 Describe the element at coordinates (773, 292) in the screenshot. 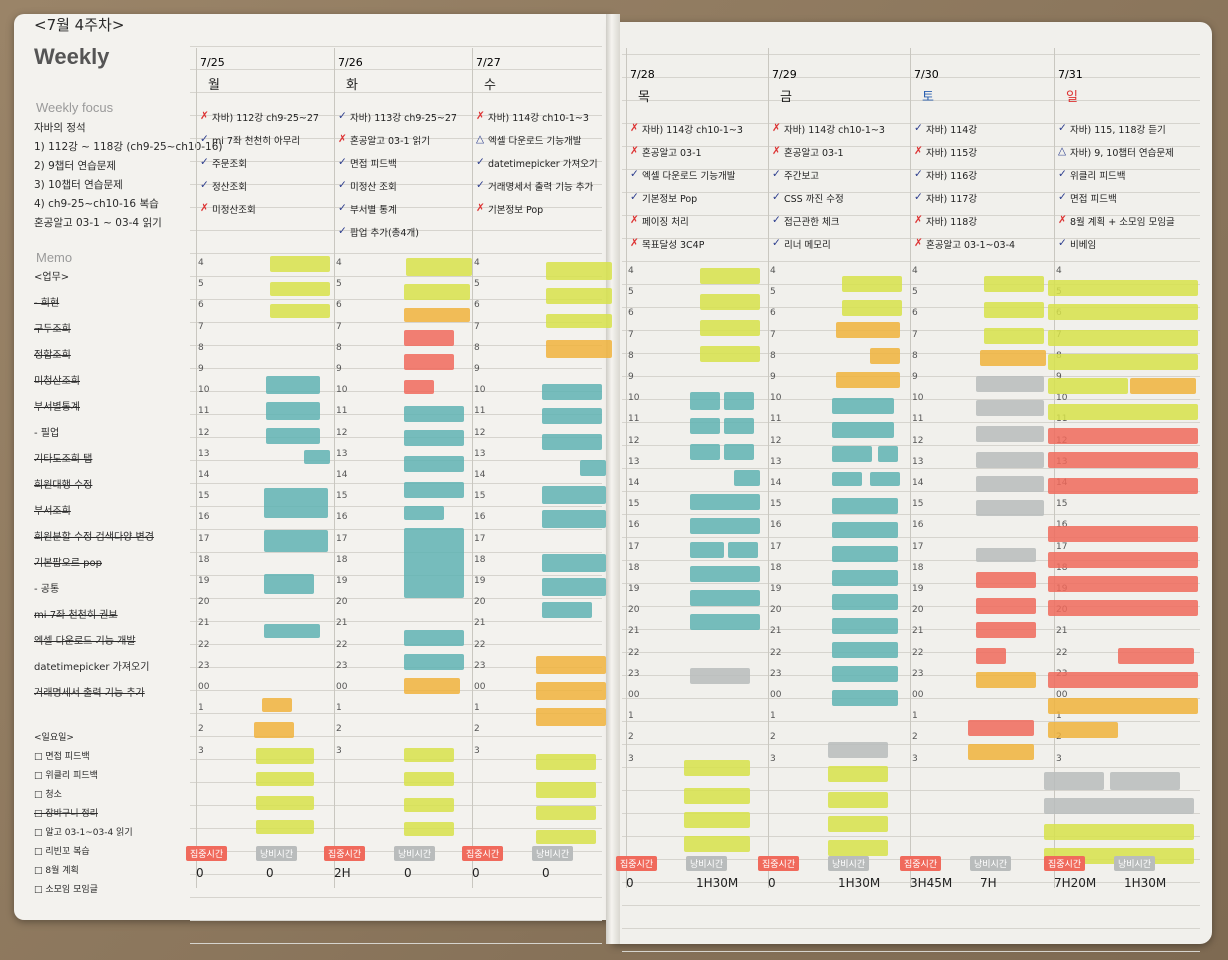

I see `hour-label: 5` at that location.